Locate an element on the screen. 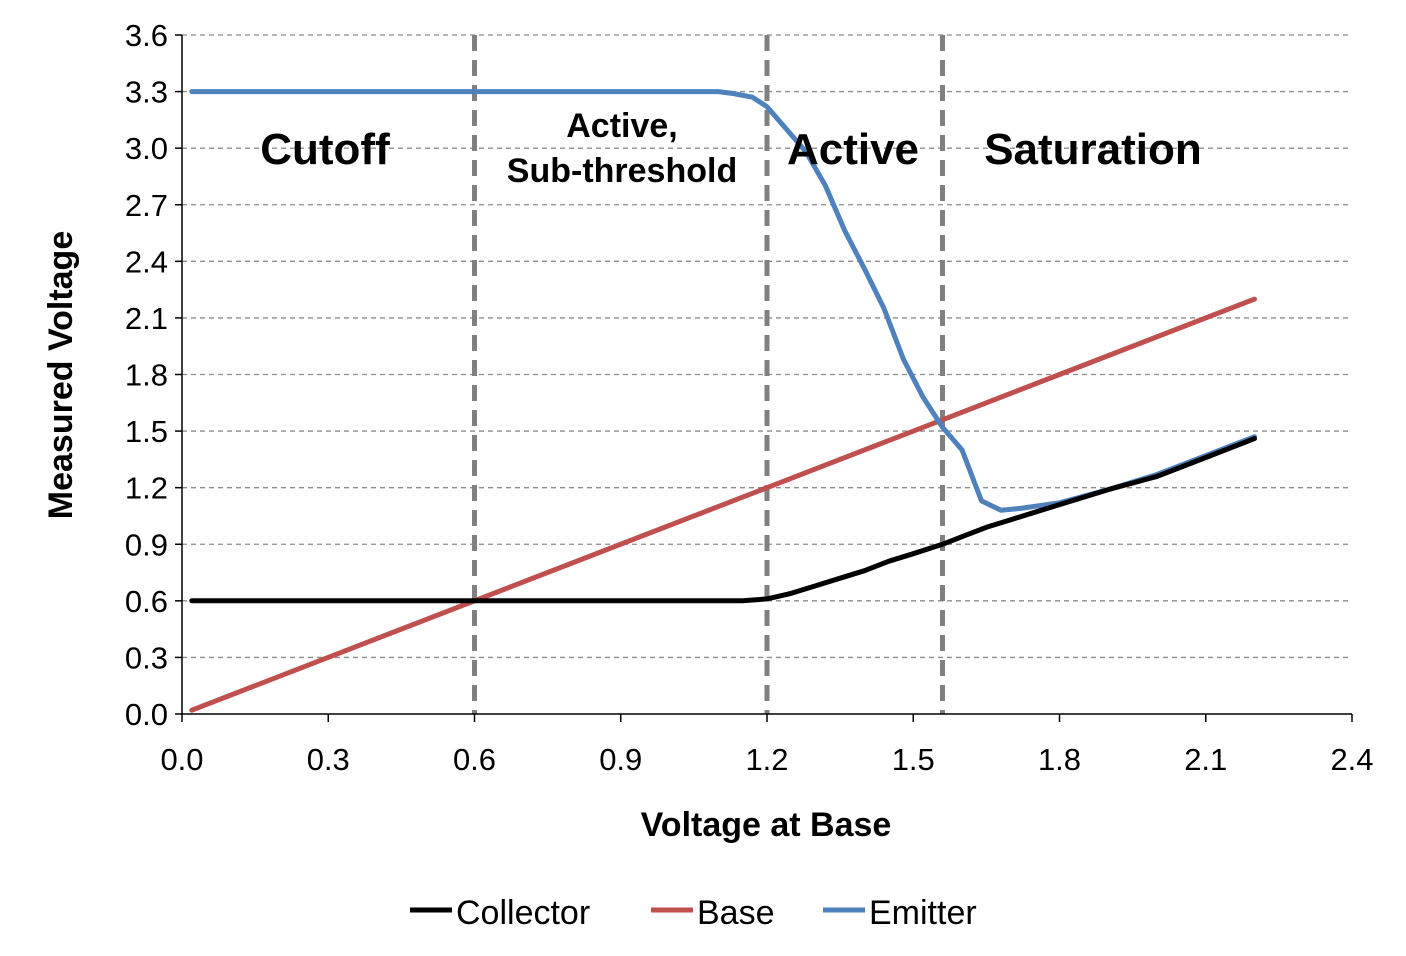 The height and width of the screenshot is (956, 1406). y-tick-label: 1.2 is located at coordinates (146, 488).